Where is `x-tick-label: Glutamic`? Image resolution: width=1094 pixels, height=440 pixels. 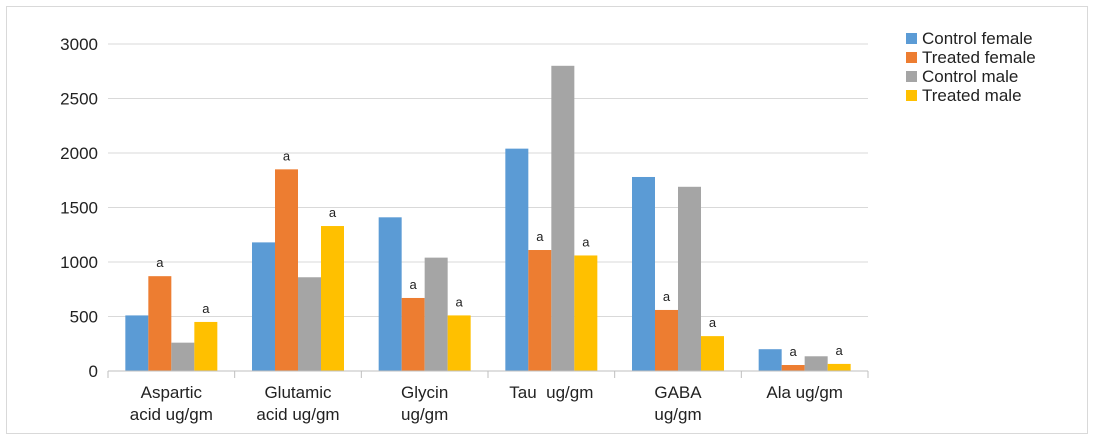
x-tick-label: Glutamic is located at coordinates (298, 392).